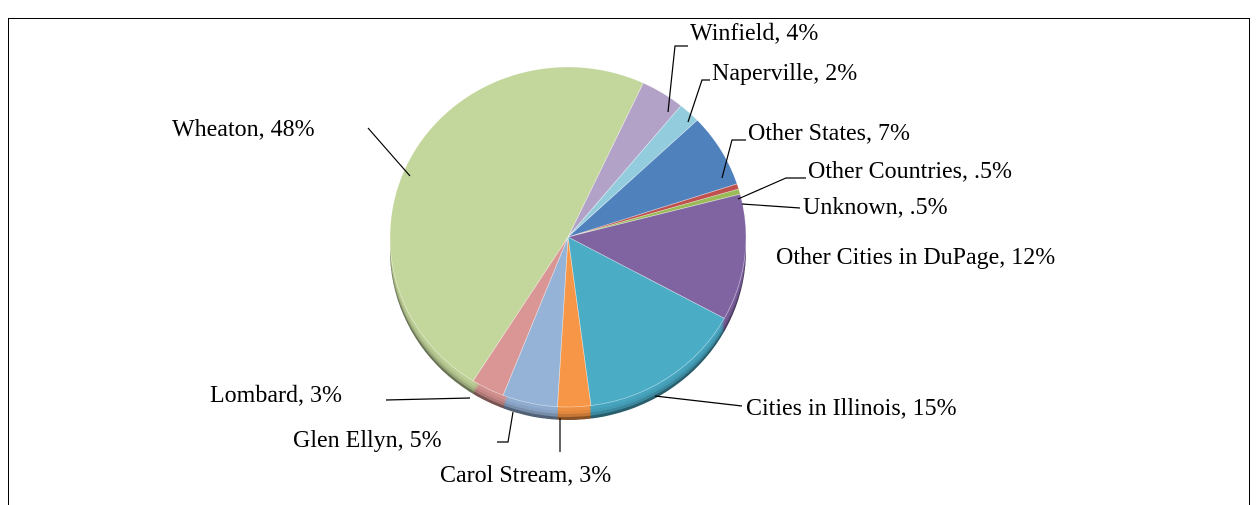 This screenshot has height=505, width=1258. What do you see at coordinates (915, 257) in the screenshot?
I see `data-label: Other Cities in DuPage, 12%` at bounding box center [915, 257].